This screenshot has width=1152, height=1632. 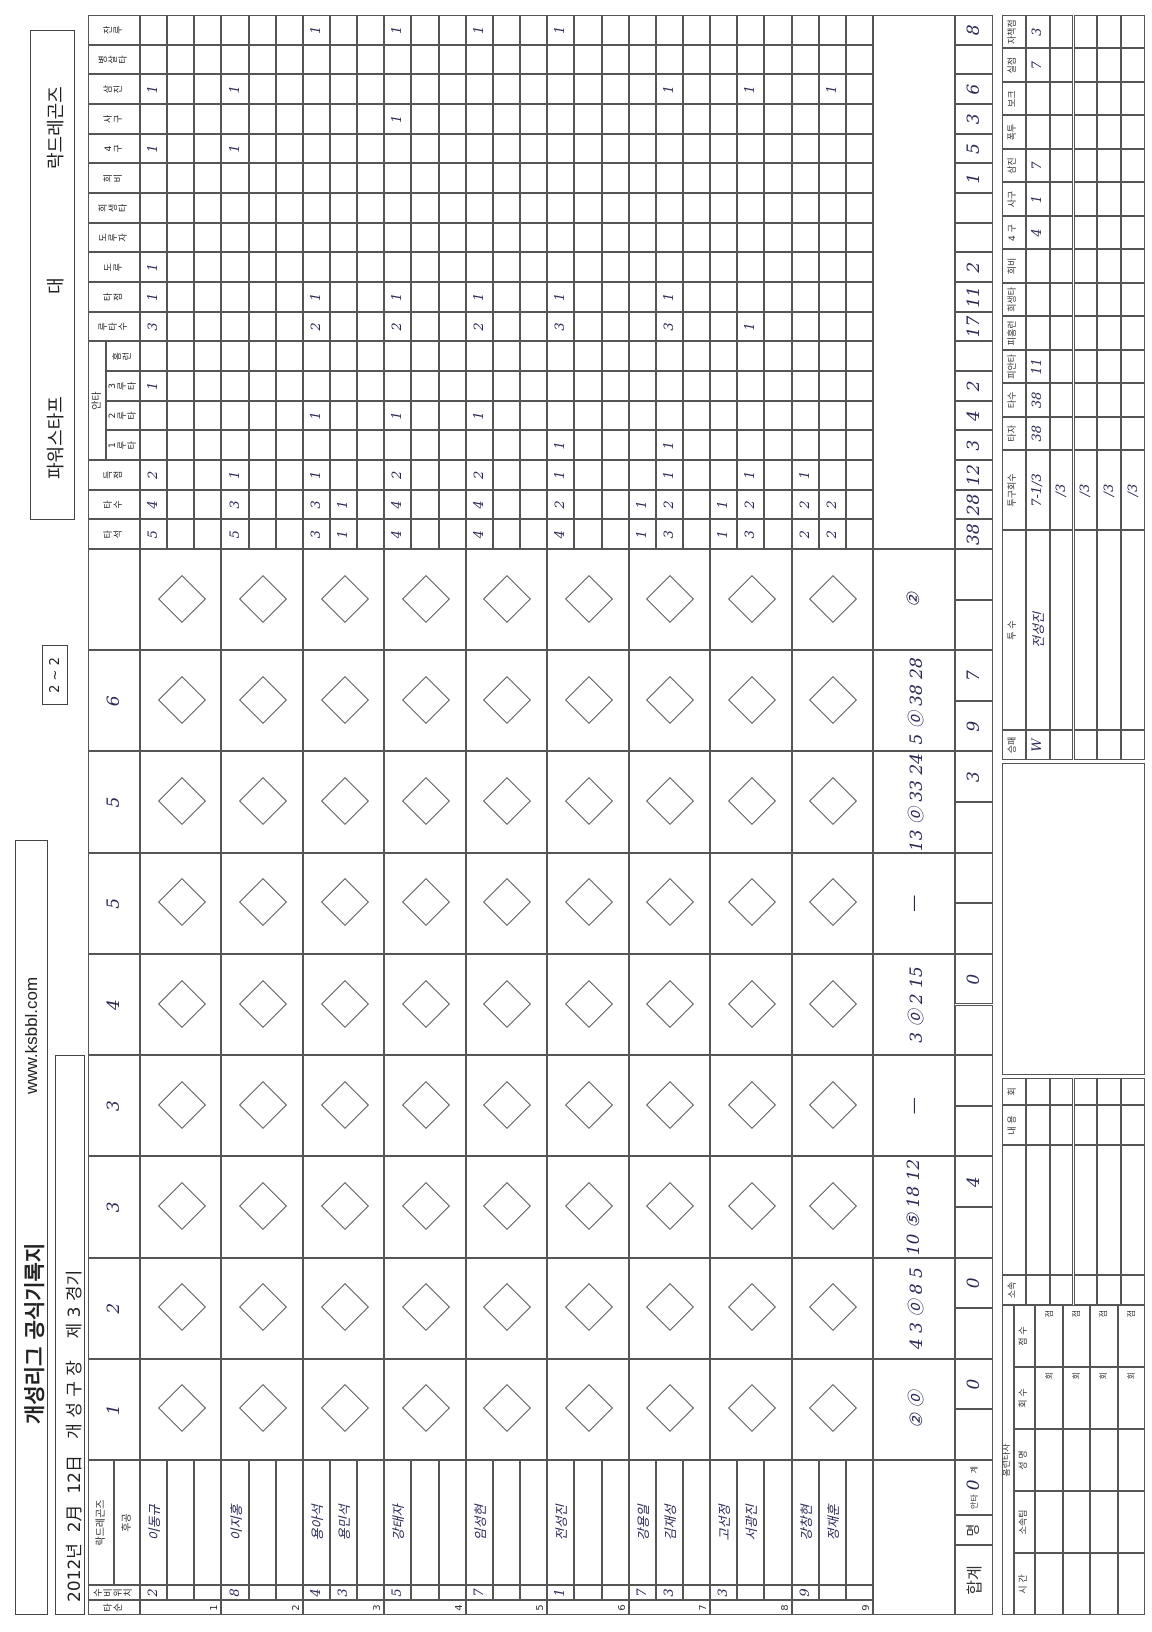 I want to click on inning-header-2: 2, so click(x=114, y=1308).